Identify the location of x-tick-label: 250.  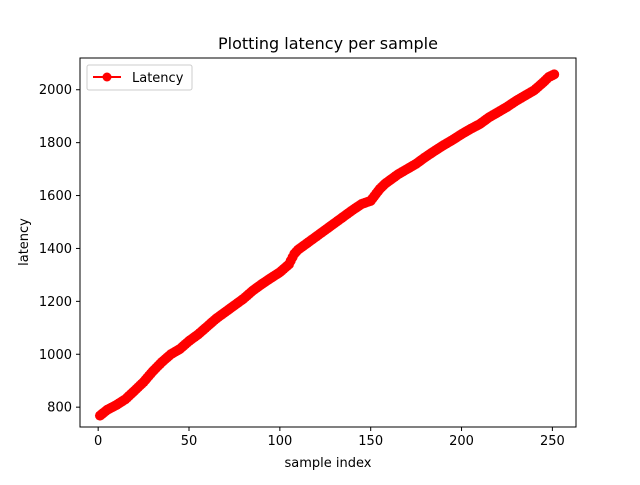
(552, 441).